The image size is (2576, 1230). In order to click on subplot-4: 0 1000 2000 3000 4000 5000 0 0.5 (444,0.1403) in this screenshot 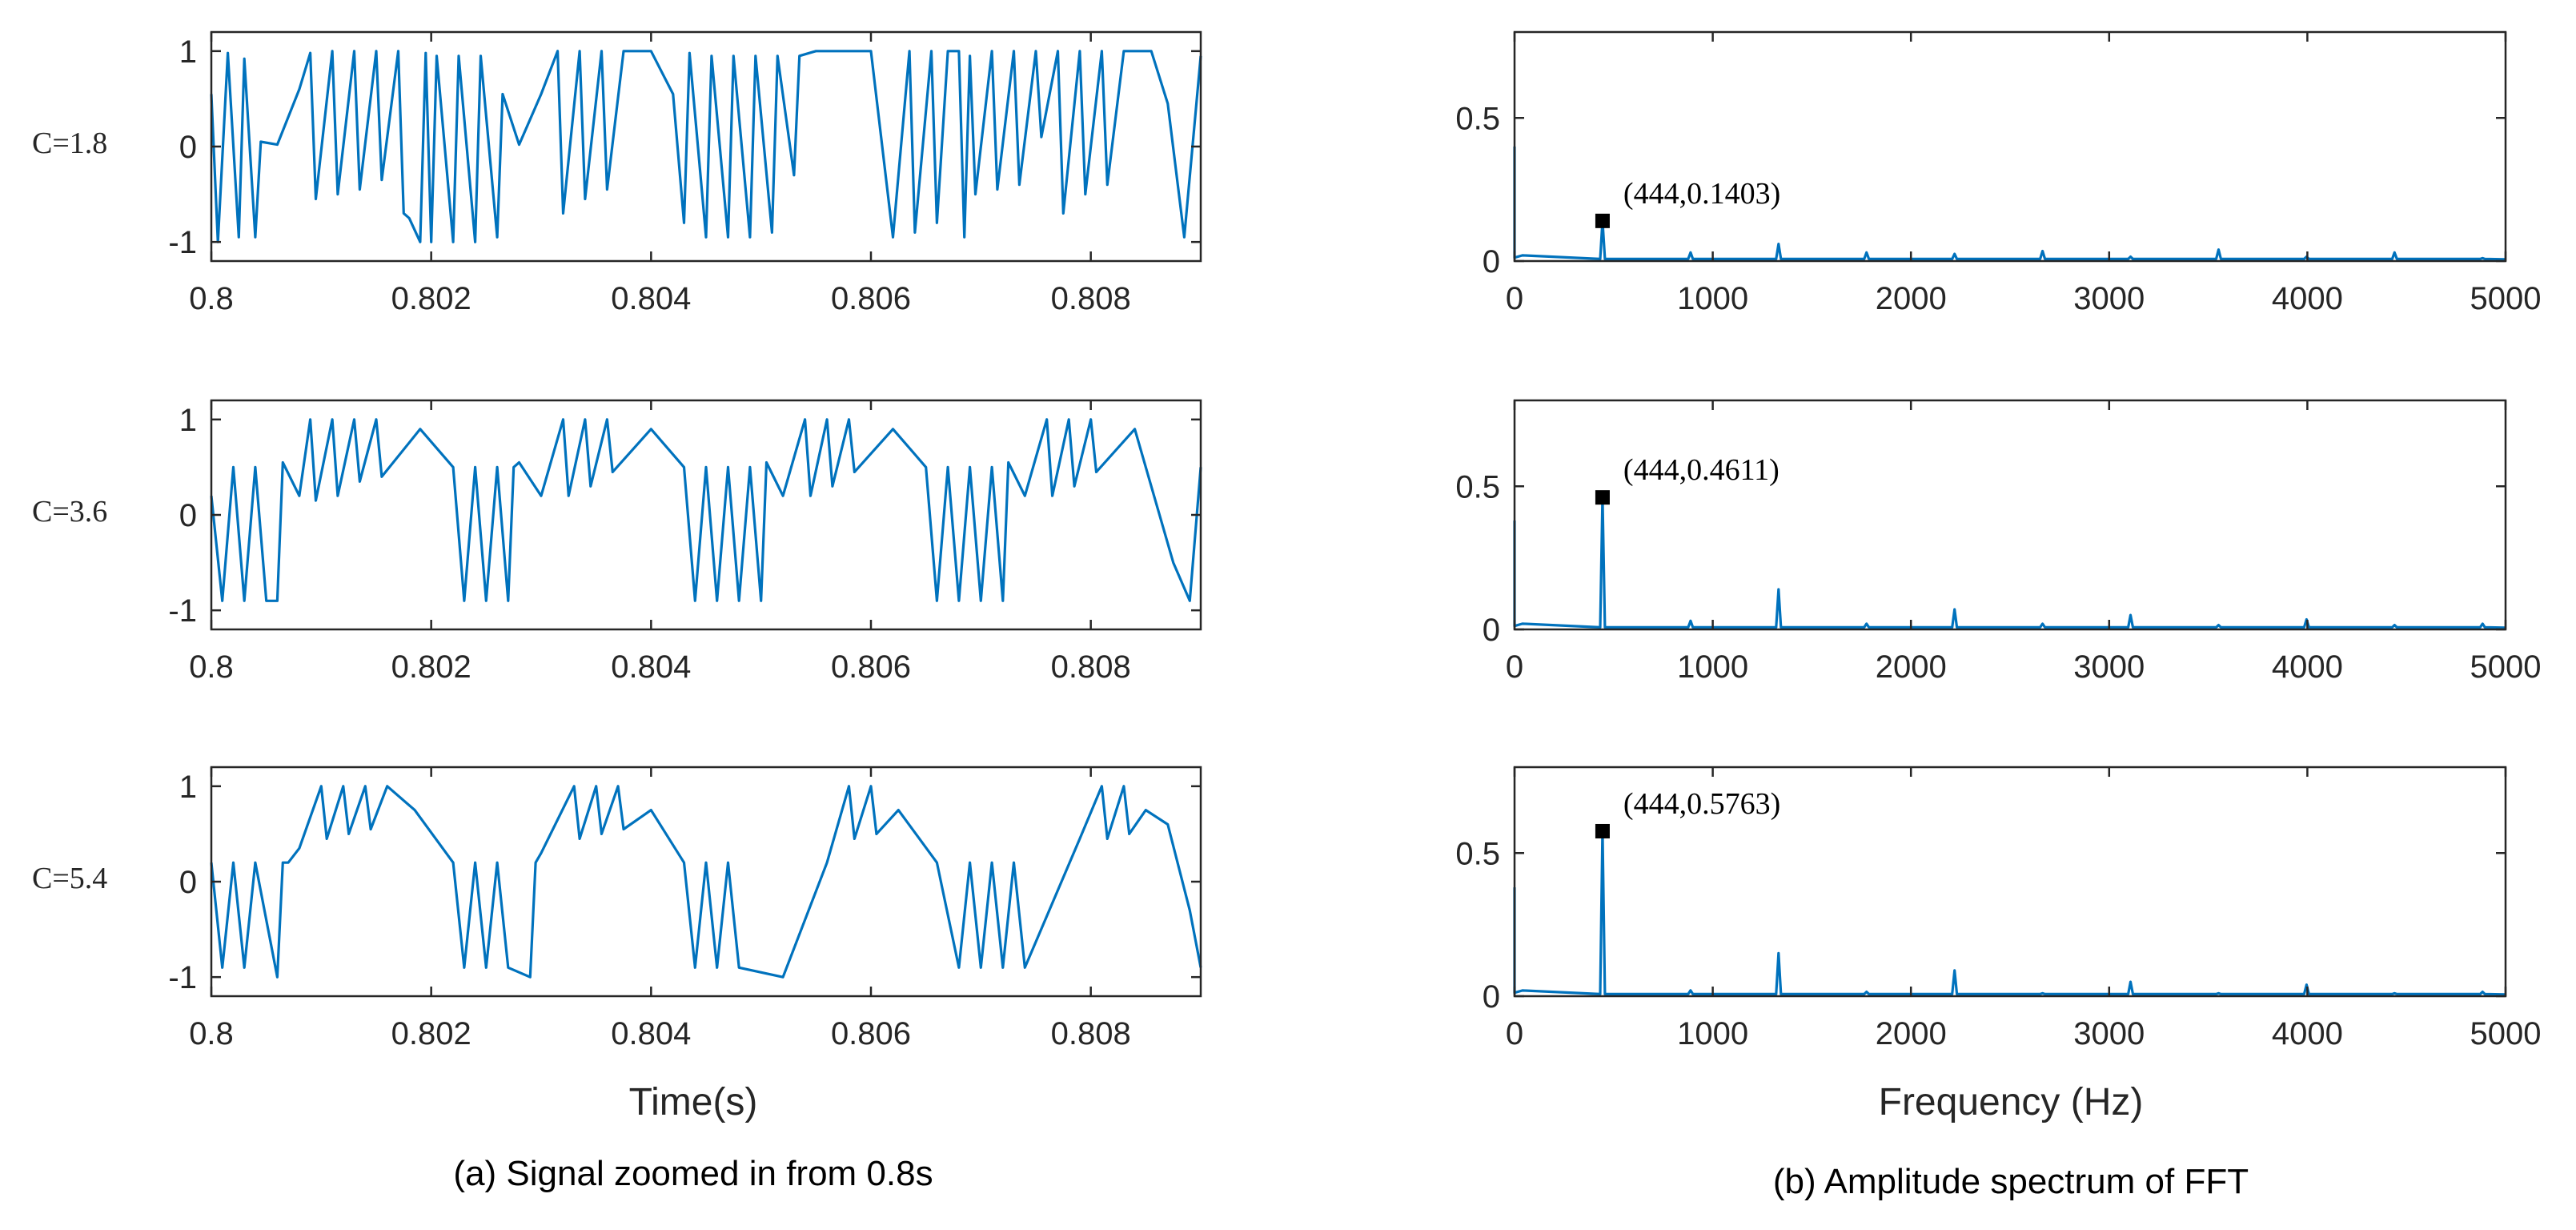, I will do `click(1999, 173)`.